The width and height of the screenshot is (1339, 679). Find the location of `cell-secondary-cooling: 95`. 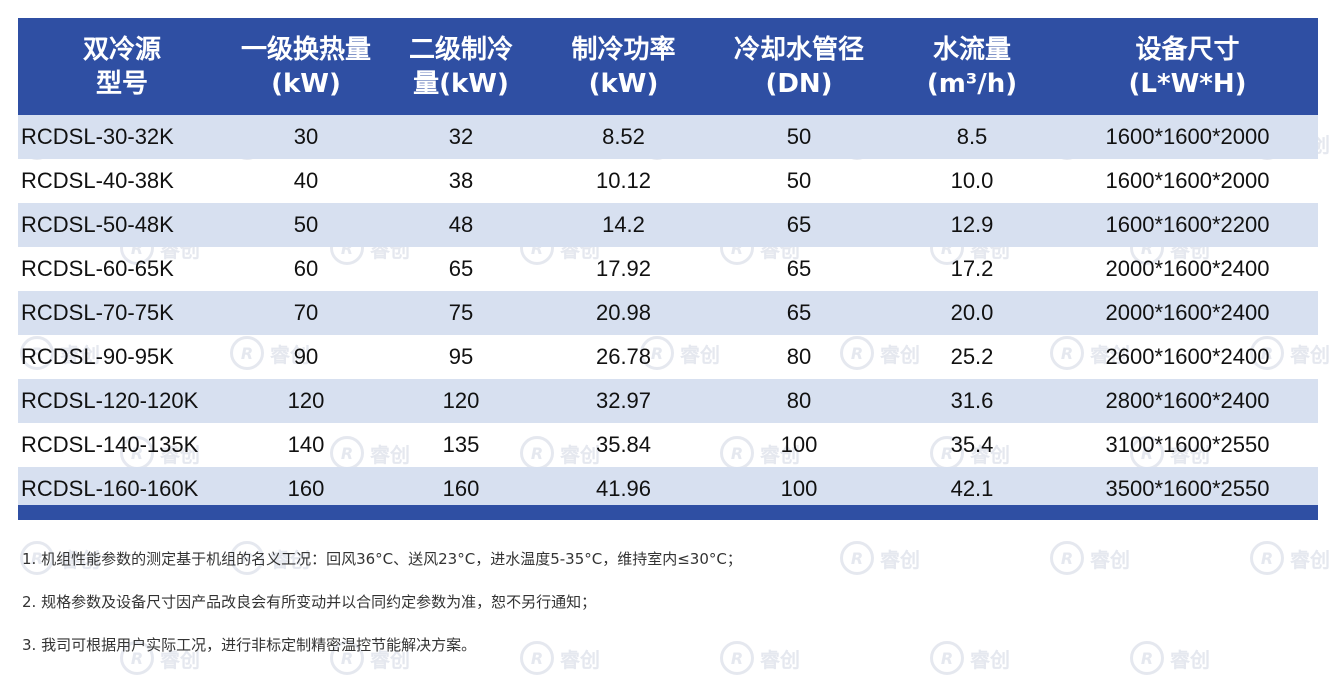

cell-secondary-cooling: 95 is located at coordinates (461, 356).